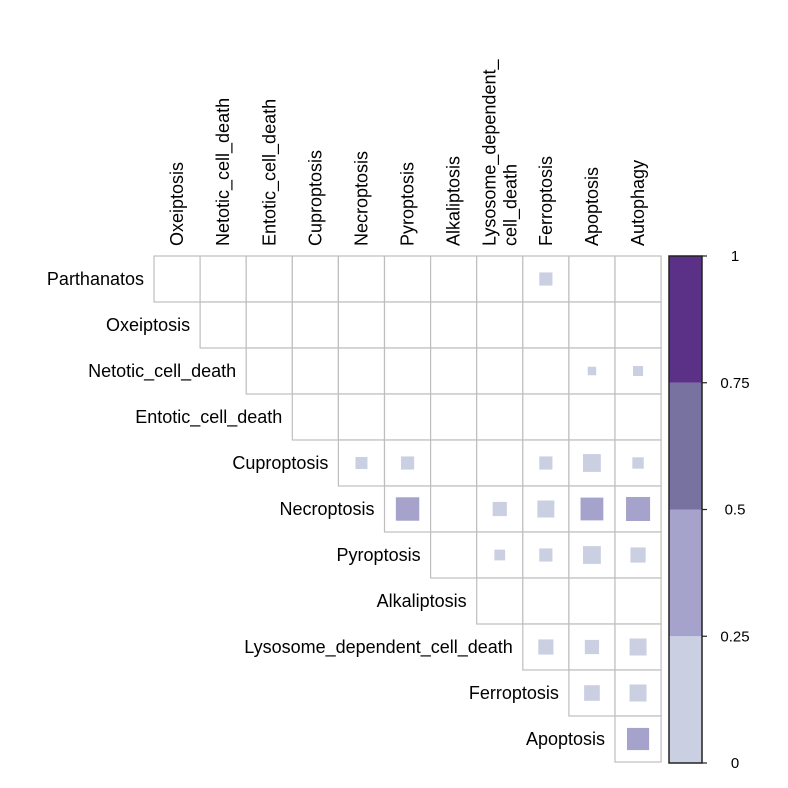 Image resolution: width=788 pixels, height=788 pixels. What do you see at coordinates (709, 510) in the screenshot?
I see `color-legend: 1 0.75 0.5 0.25 0` at bounding box center [709, 510].